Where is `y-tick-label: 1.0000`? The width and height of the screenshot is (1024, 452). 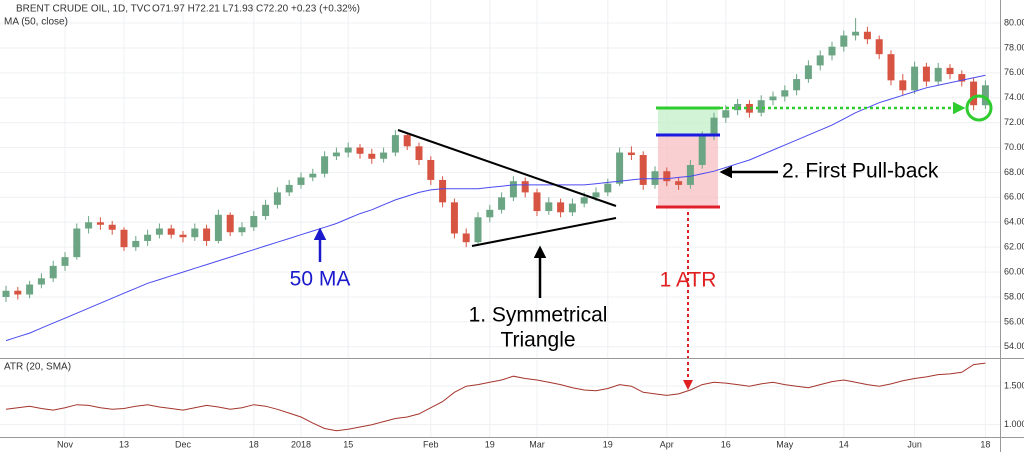
y-tick-label: 1.0000 is located at coordinates (1014, 424).